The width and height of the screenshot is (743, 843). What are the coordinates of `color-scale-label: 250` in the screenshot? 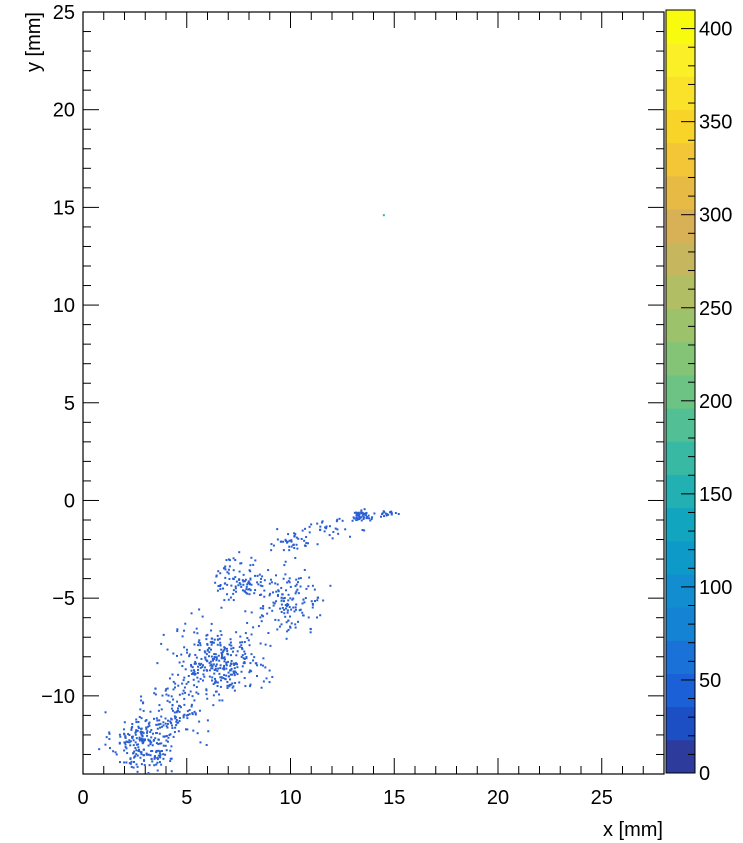 It's located at (715, 309).